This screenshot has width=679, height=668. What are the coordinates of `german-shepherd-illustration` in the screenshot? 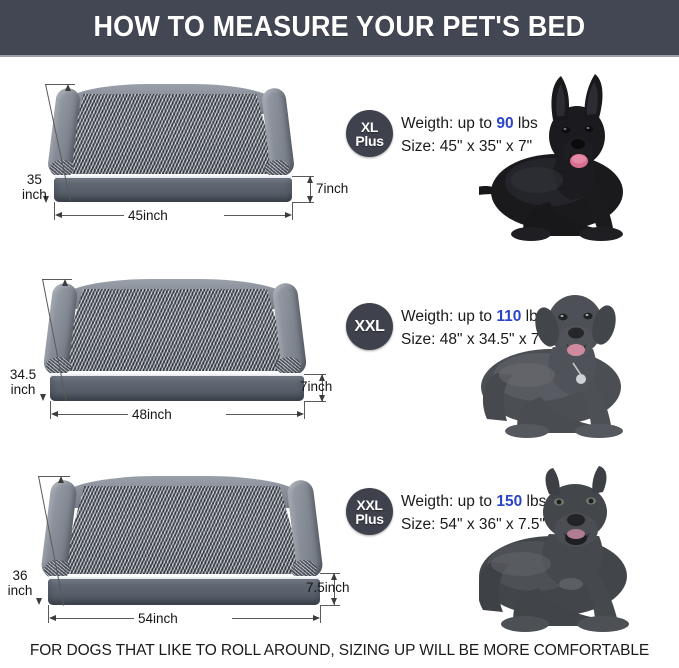 It's located at (551, 157).